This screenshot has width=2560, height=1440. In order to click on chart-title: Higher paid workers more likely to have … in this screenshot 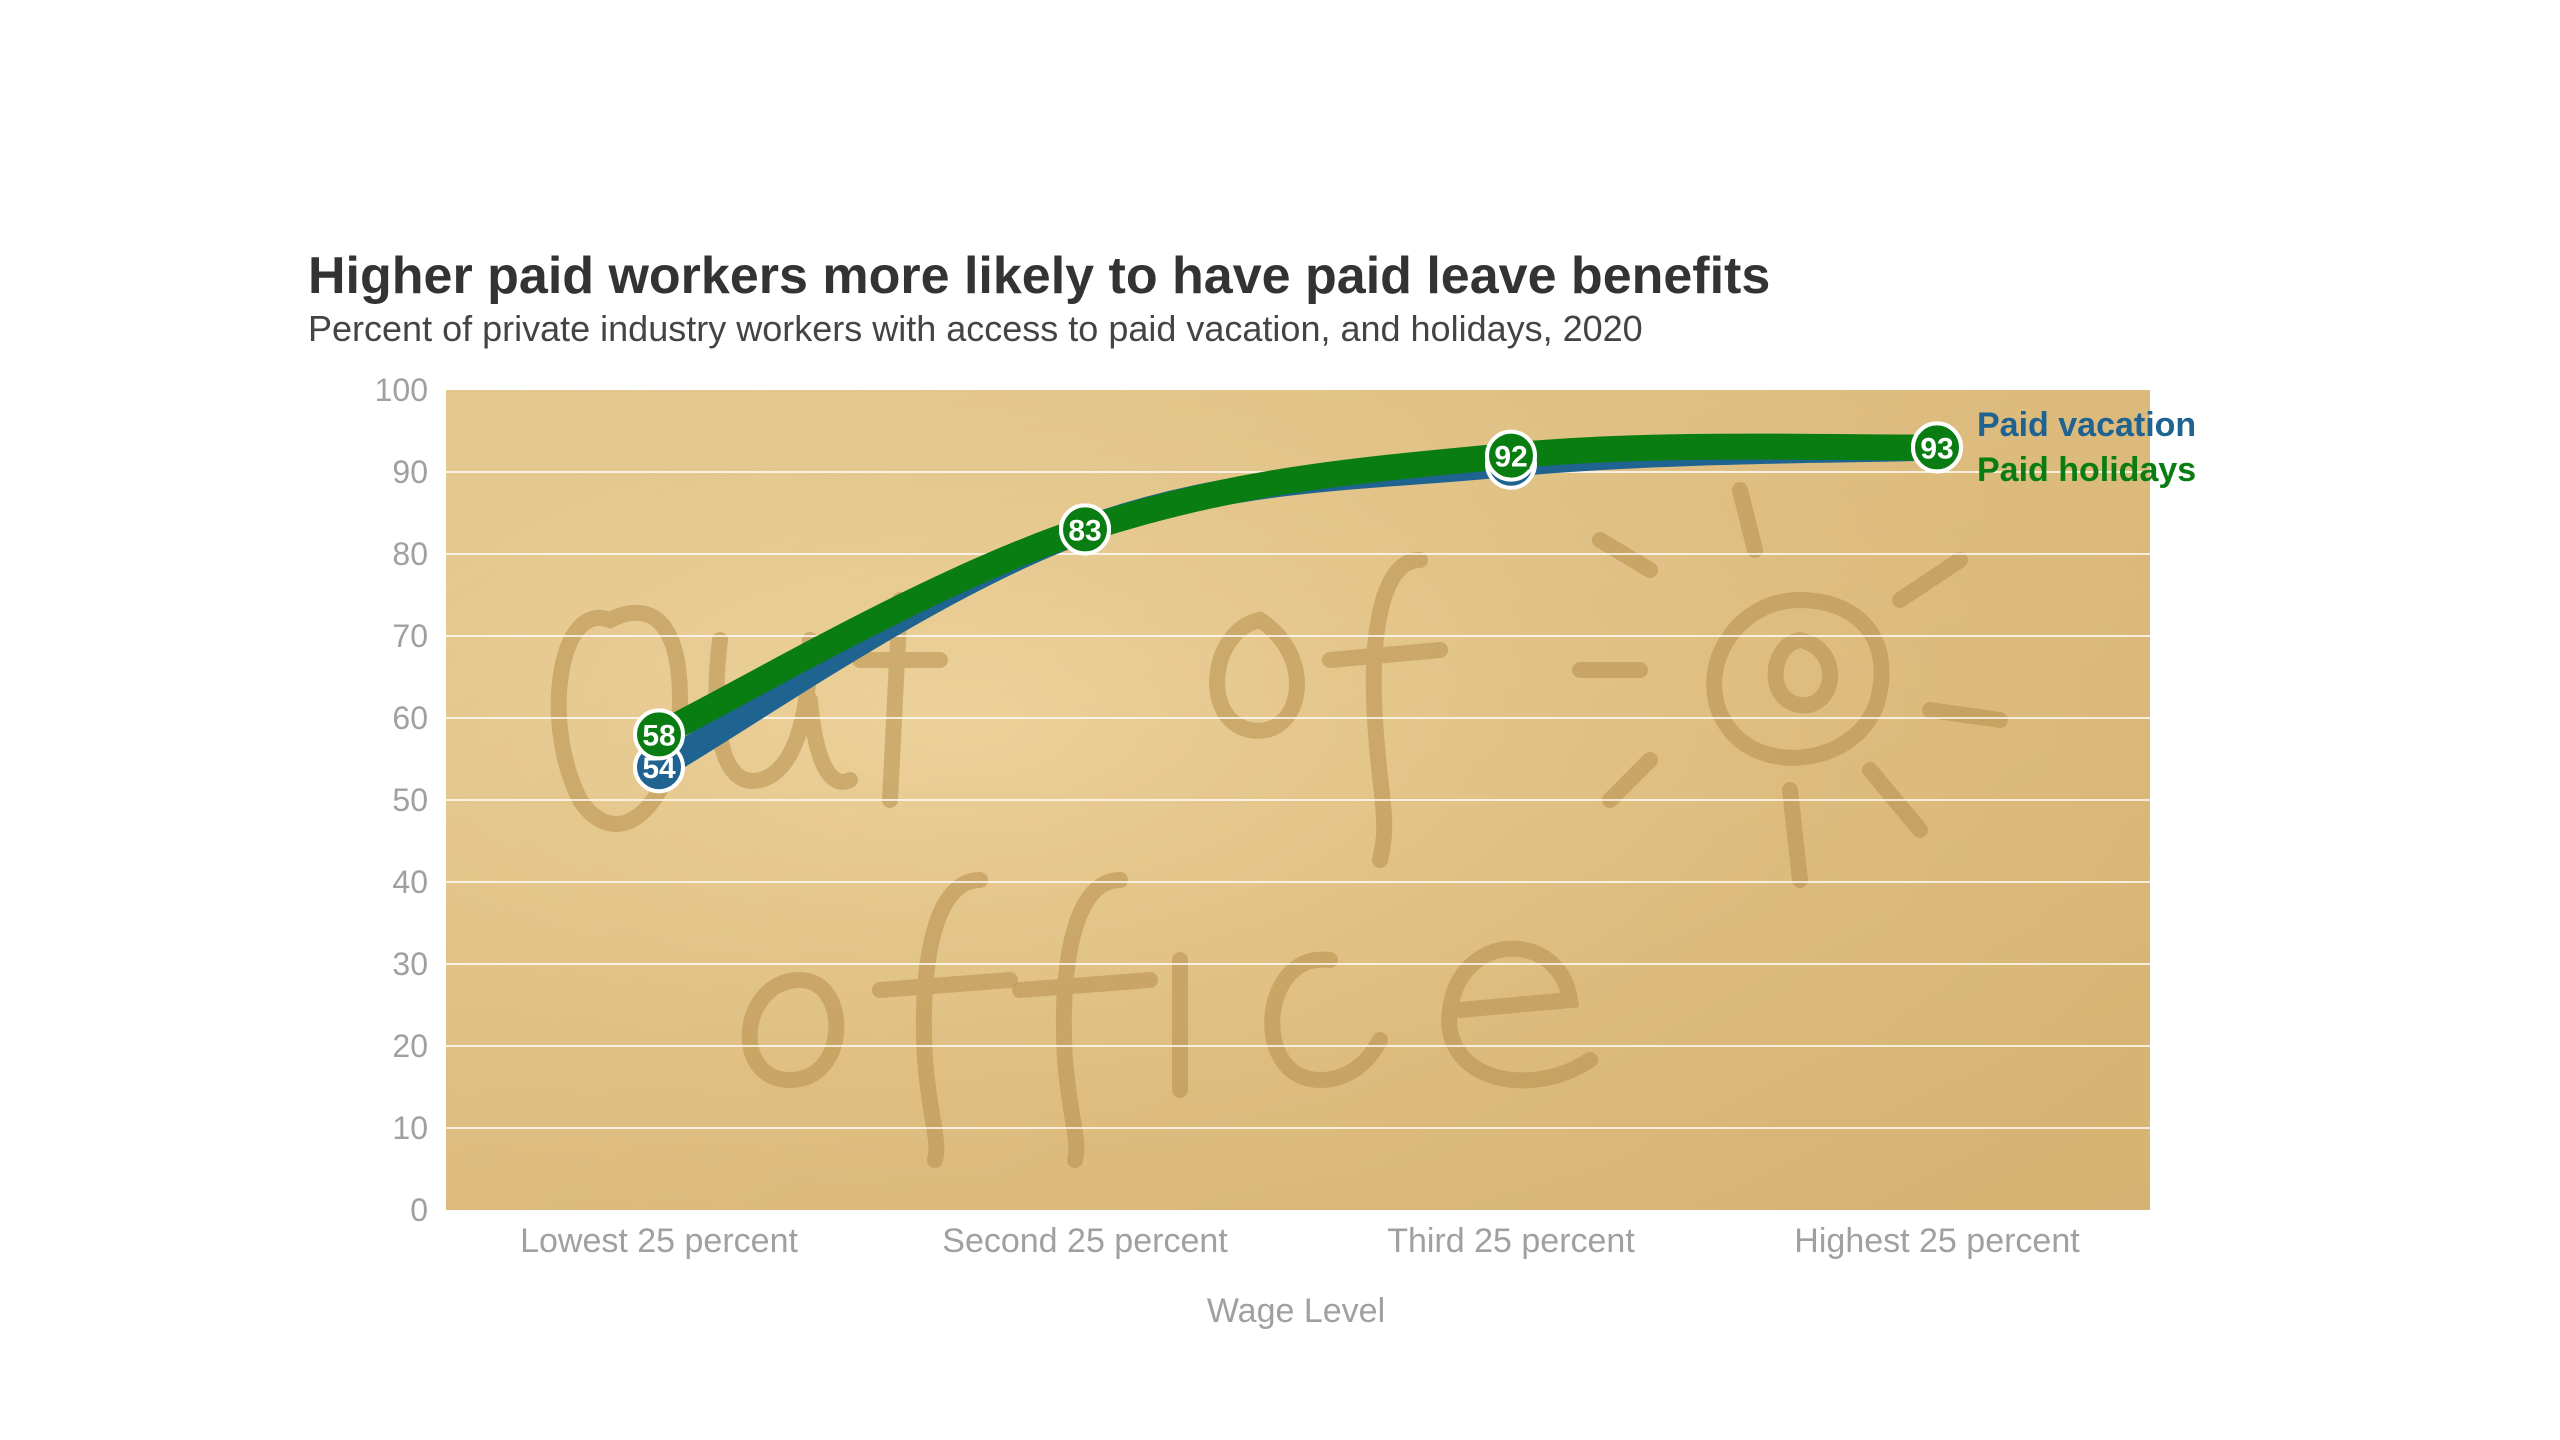, I will do `click(1039, 276)`.